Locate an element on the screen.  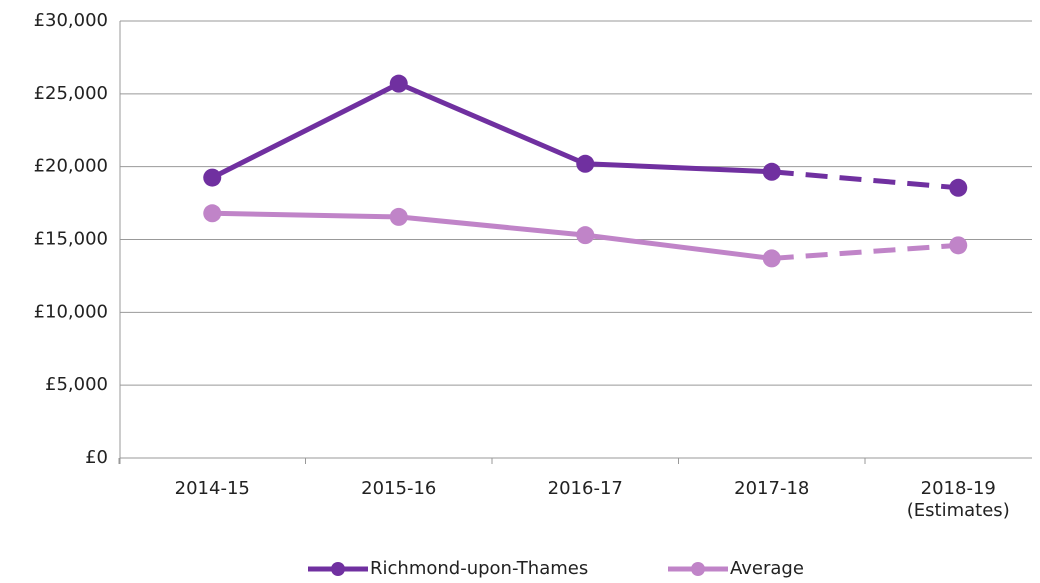
y-tick-label: £30,000 is located at coordinates (71, 20).